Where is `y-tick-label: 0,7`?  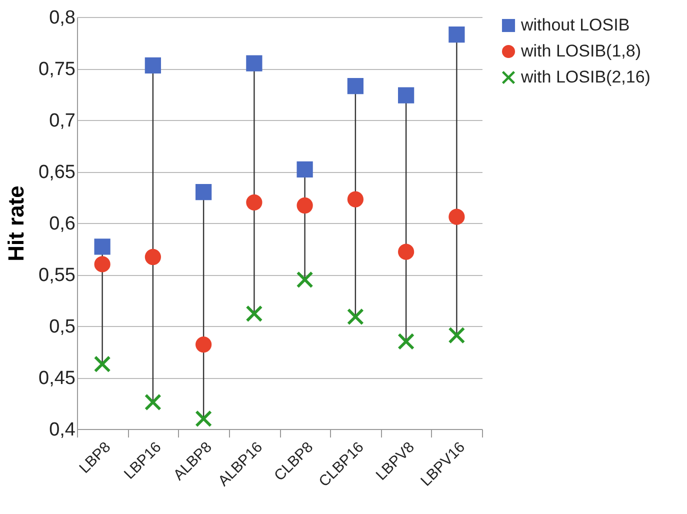
y-tick-label: 0,7 is located at coordinates (62, 121).